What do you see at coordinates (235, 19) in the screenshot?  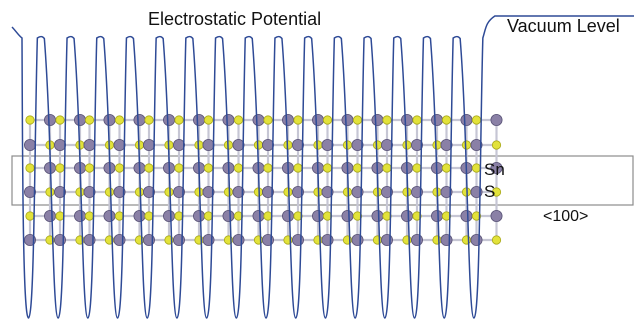 I see `potential-title: Electrostatic Potential` at bounding box center [235, 19].